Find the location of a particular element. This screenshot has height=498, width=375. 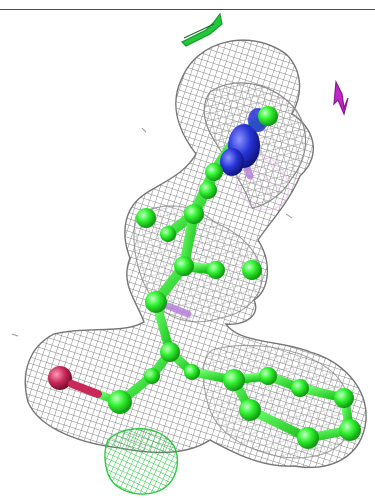

difference-density-magenta is located at coordinates (341, 98).